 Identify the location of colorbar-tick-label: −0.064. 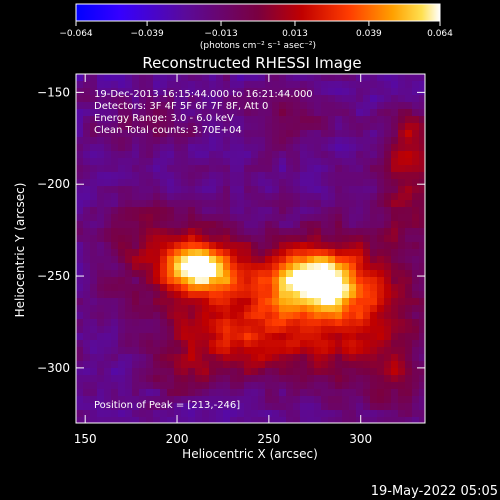
(76, 34).